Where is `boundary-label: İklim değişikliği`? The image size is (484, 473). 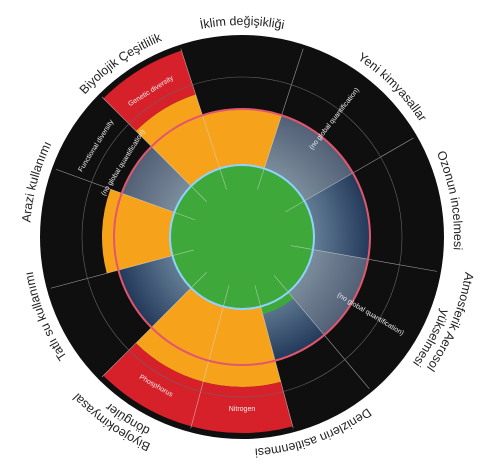 boundary-label: İklim değişikliği is located at coordinates (242, 23).